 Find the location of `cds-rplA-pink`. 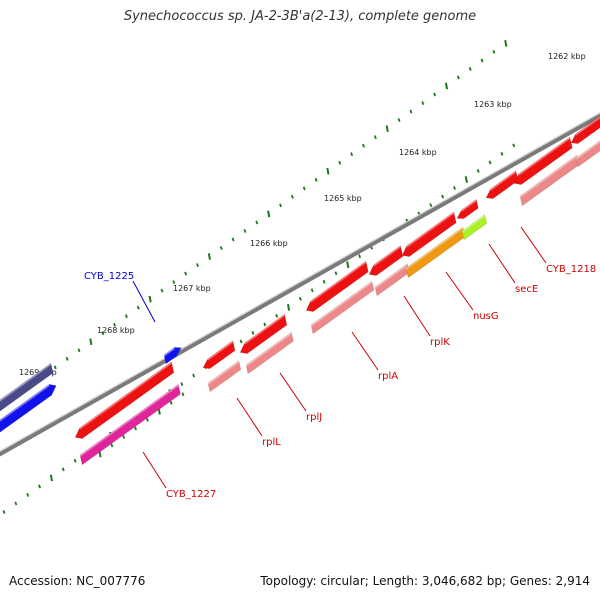

cds-rplA-pink is located at coordinates (342, 307).